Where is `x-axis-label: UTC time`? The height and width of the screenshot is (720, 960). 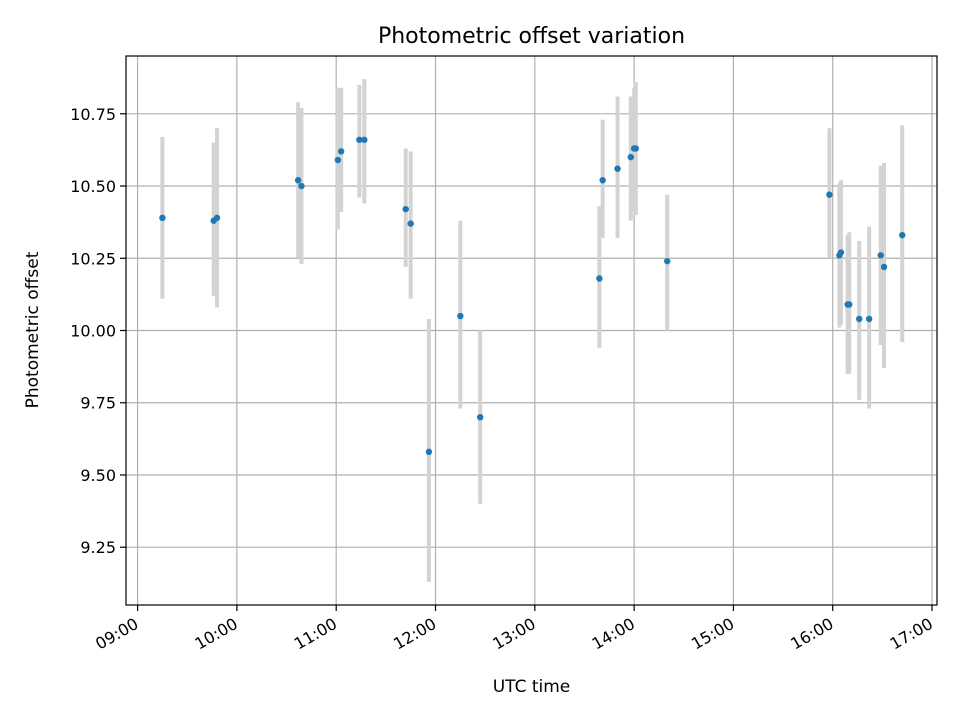
x-axis-label: UTC time is located at coordinates (532, 687).